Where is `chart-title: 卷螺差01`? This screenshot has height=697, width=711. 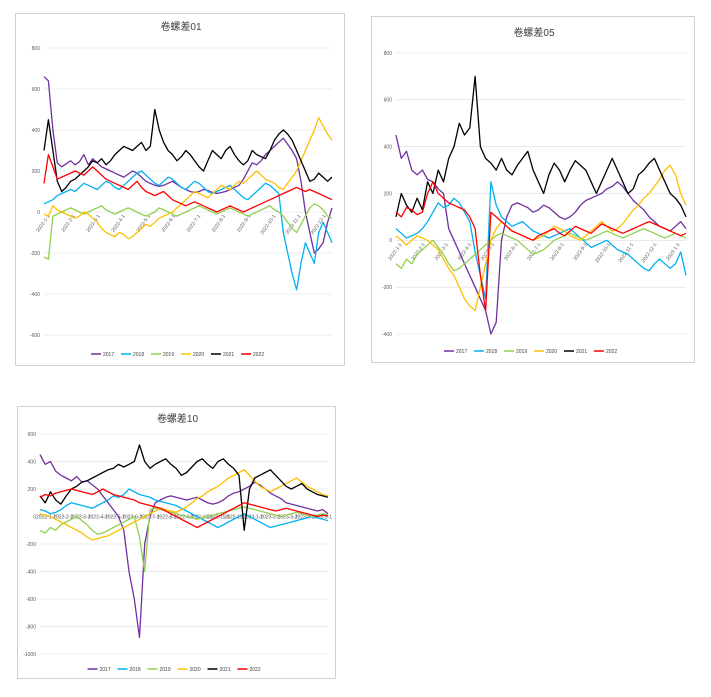 chart-title: 卷螺差01 is located at coordinates (181, 26).